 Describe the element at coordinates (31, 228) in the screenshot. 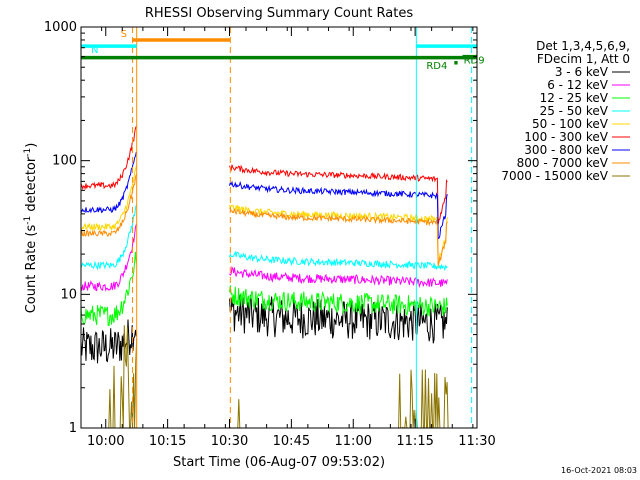

I see `y-axis-label: Count Rate (s-1 detector-1)` at that location.